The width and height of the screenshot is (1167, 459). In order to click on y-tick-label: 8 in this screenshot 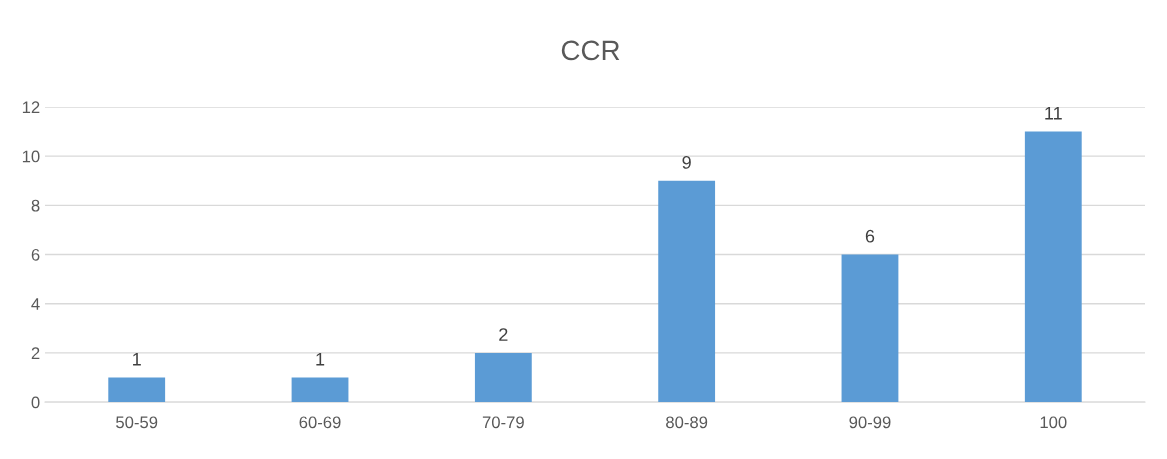, I will do `click(35, 205)`.